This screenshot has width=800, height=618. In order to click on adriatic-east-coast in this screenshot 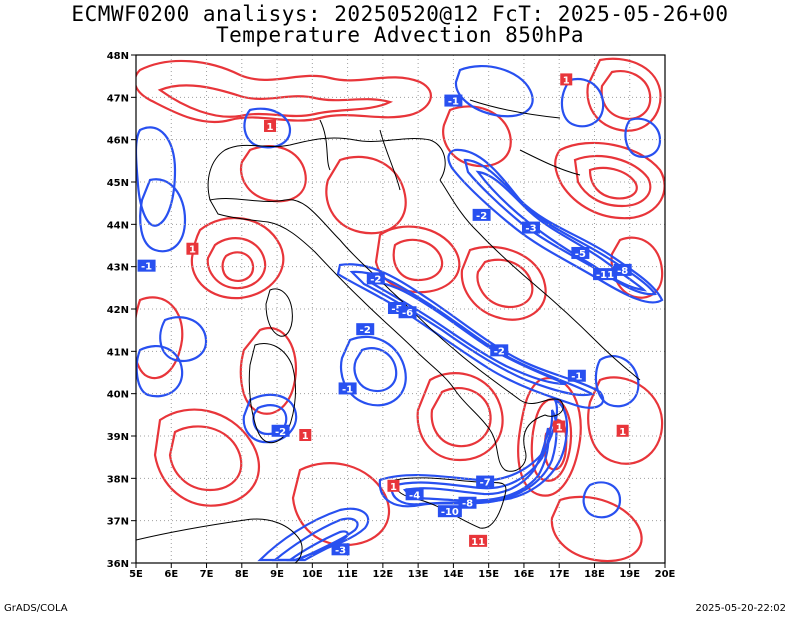, I will do `click(540, 280)`.